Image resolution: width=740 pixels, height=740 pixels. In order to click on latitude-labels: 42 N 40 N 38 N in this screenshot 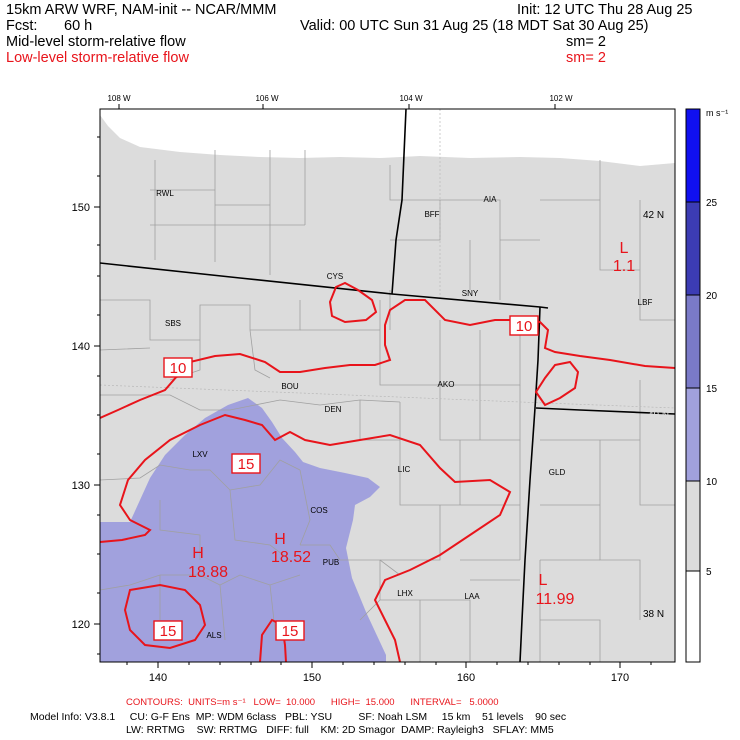, I will do `click(656, 415)`.